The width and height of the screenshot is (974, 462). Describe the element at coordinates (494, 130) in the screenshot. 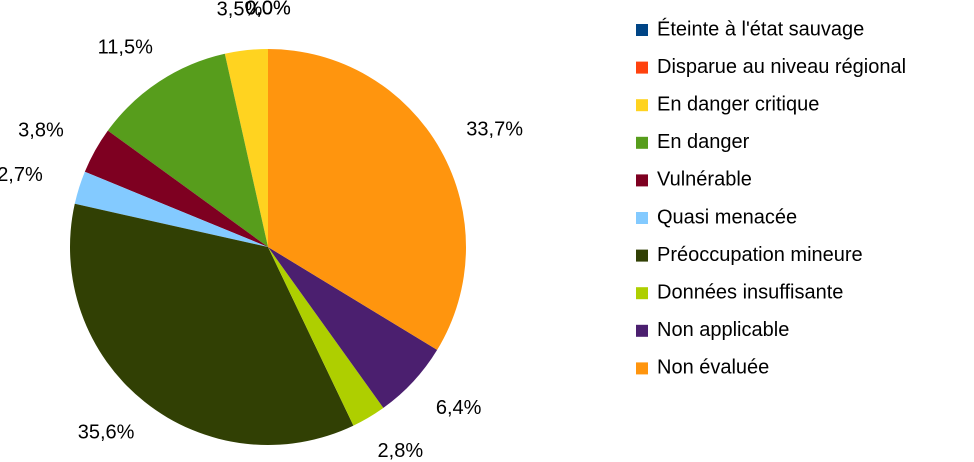

I see `slice-label: 33,7%` at that location.